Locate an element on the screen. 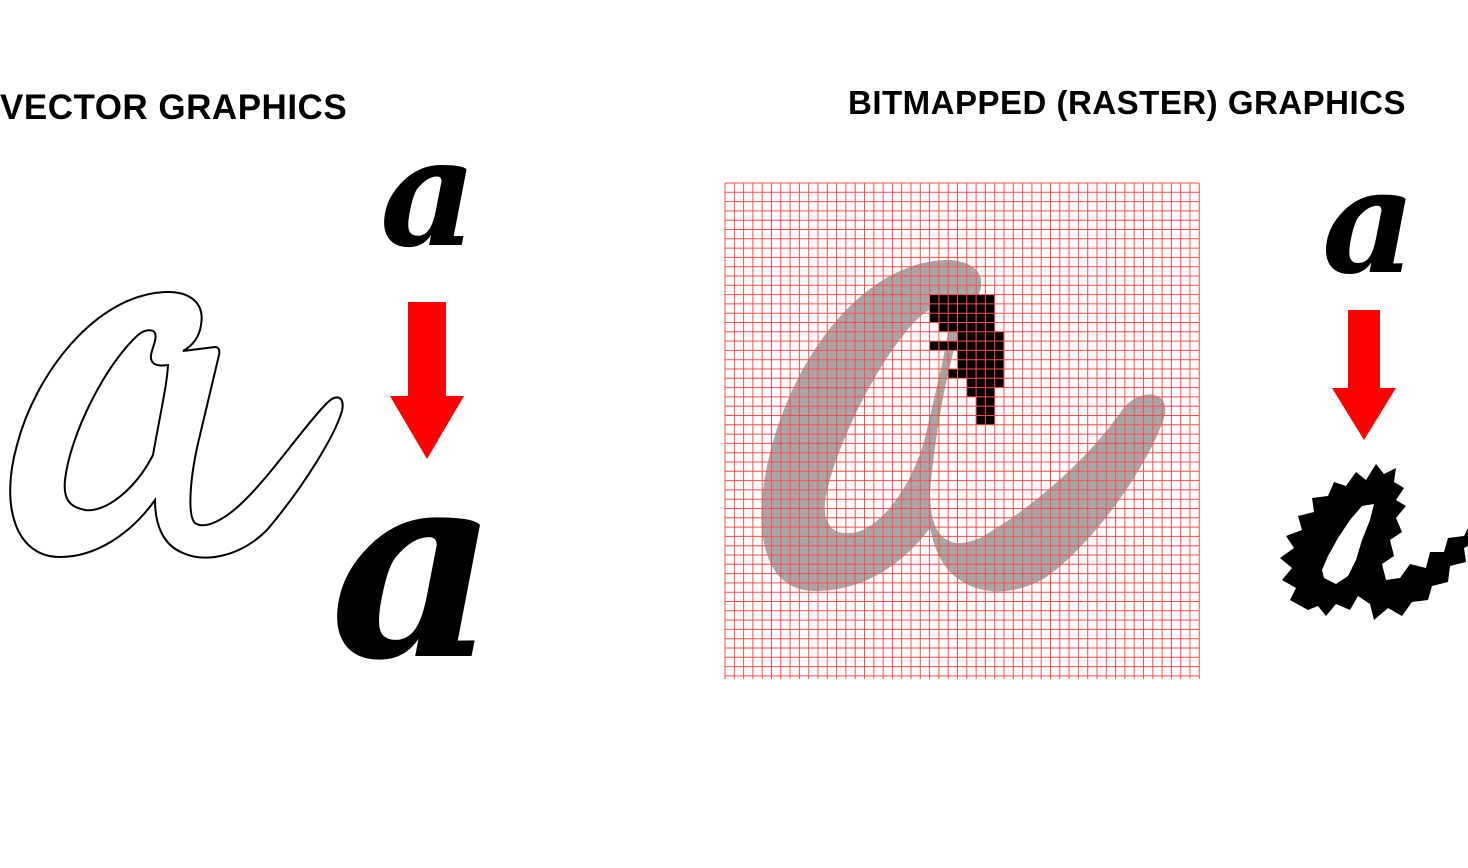  raster-pixel-cluster is located at coordinates (966, 359).